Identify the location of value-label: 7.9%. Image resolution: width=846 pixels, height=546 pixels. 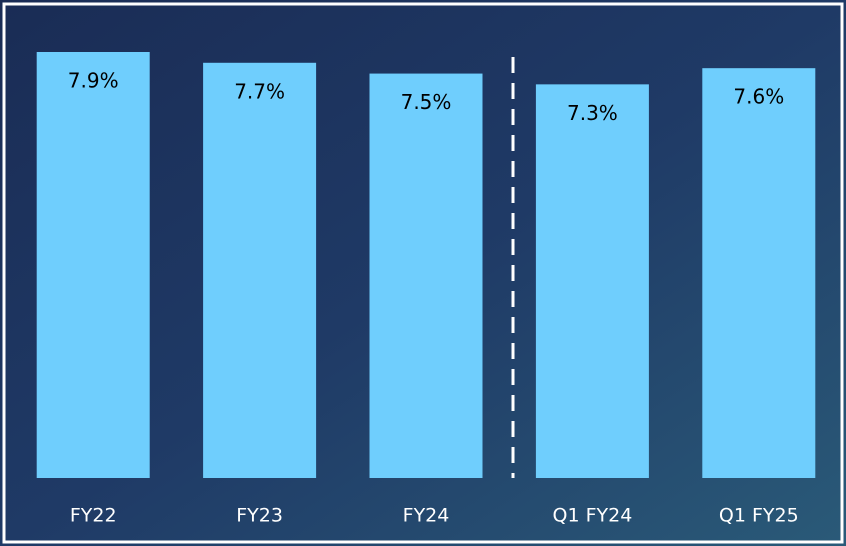
(93, 81).